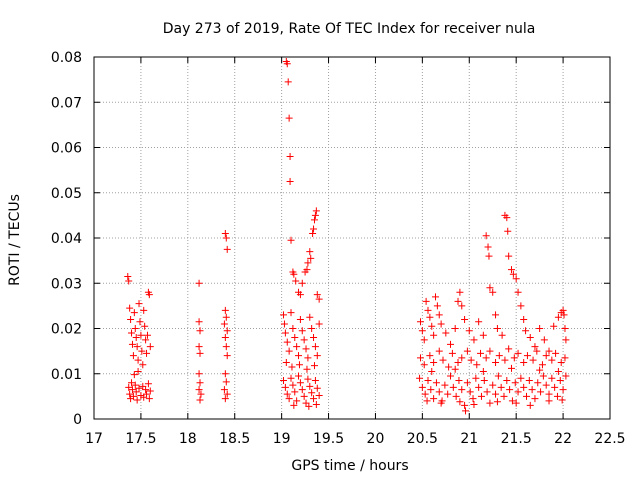 This screenshot has height=480, width=640. What do you see at coordinates (188, 439) in the screenshot?
I see `x-tick-label: 18` at bounding box center [188, 439].